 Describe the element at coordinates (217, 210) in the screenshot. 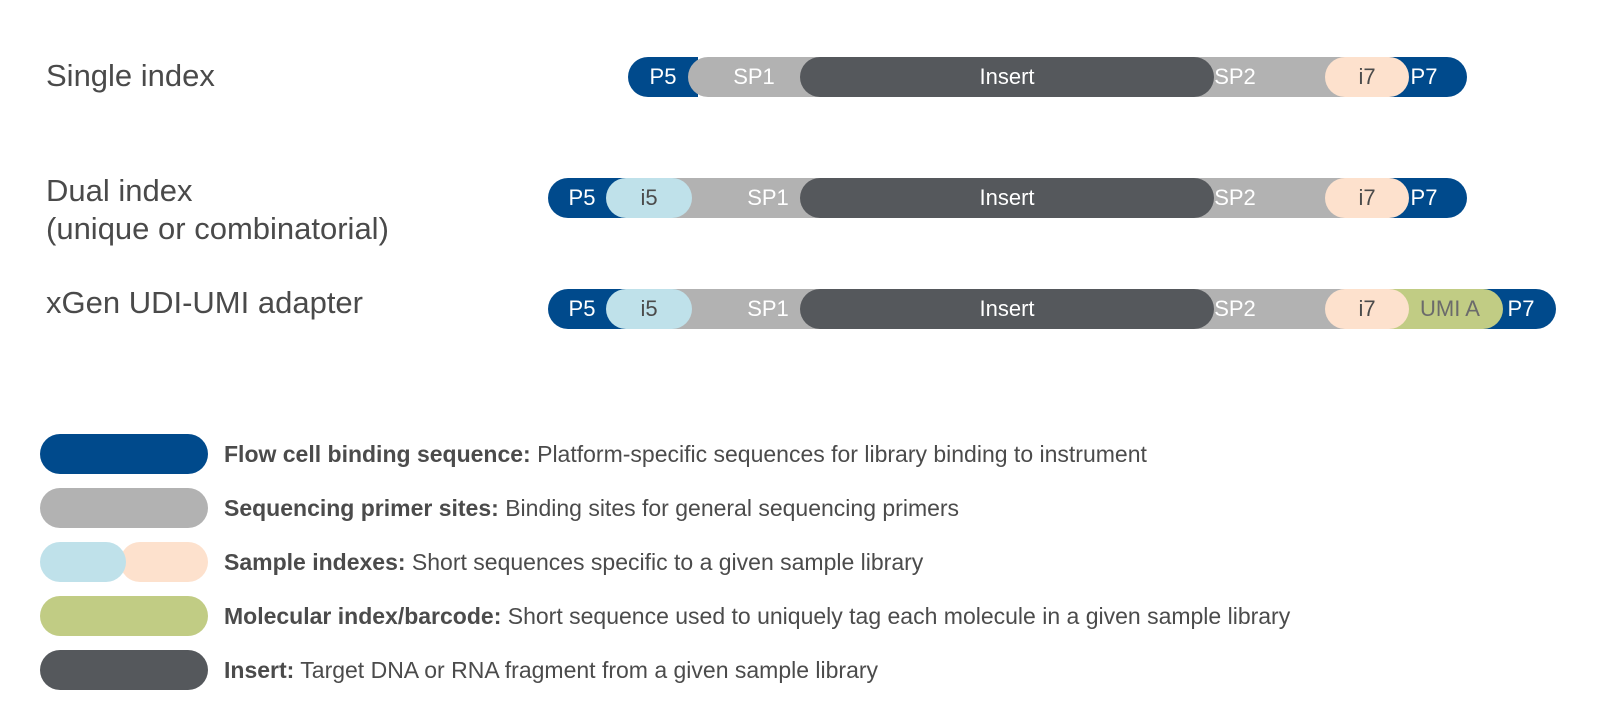

I see `row-label-dual-index: Dual index (unique or combinatorial)` at that location.